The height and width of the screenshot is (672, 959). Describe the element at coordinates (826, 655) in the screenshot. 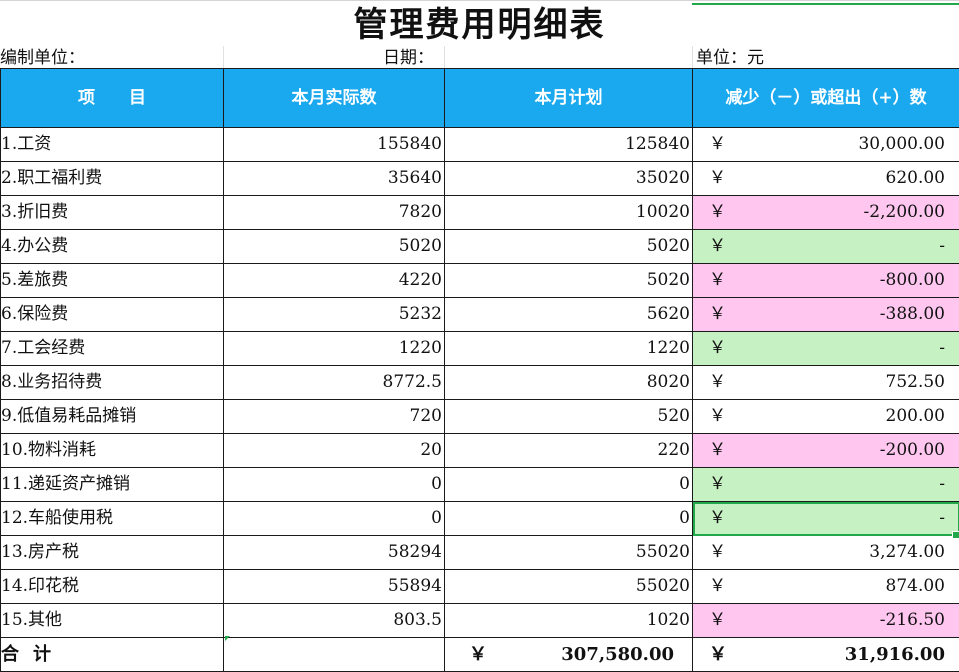

I see `total-difference-cell: ￥31,916.00` at that location.